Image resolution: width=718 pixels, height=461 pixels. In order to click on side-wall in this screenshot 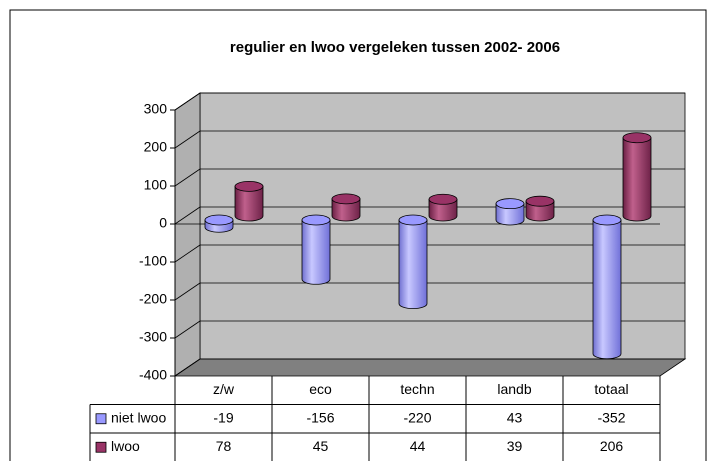, I will do `click(187, 234)`.